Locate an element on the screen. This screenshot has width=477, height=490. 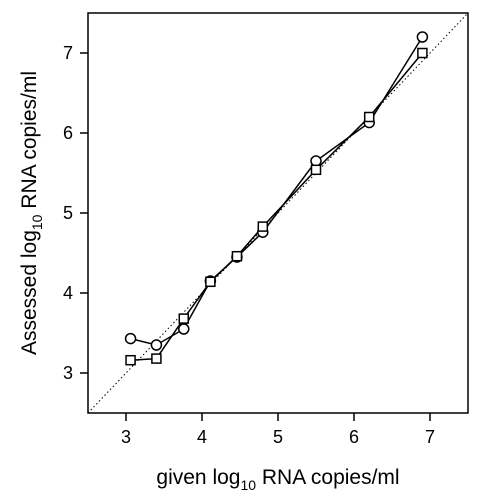
y-axis: 3 4 5 6 7 is located at coordinates (75, 213).